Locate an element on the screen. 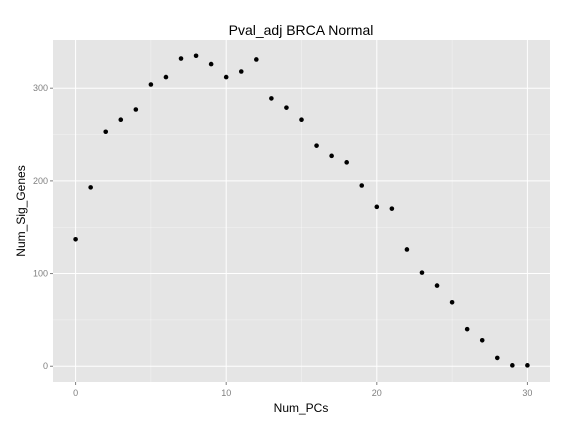 The height and width of the screenshot is (424, 572). x-tick-label: 0 is located at coordinates (75, 393).